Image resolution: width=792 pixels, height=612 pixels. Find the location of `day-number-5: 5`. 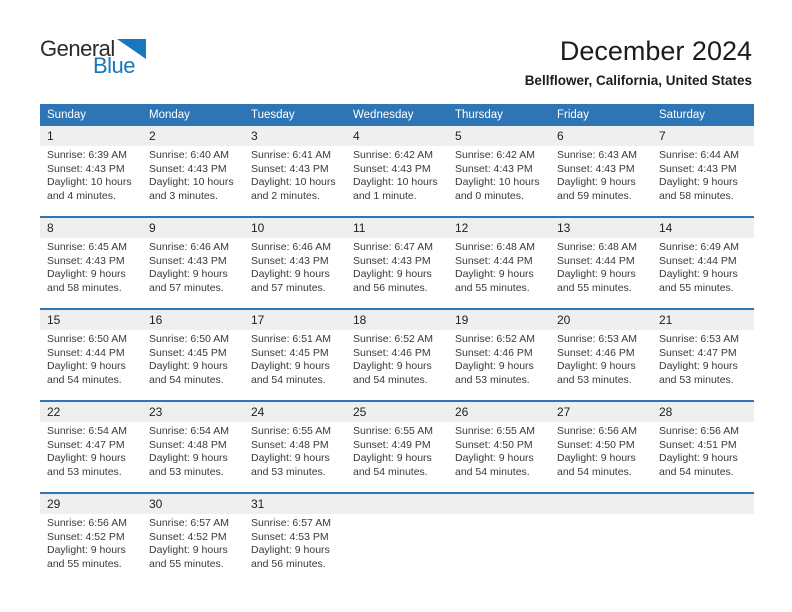

day-number-5: 5 is located at coordinates (458, 136).